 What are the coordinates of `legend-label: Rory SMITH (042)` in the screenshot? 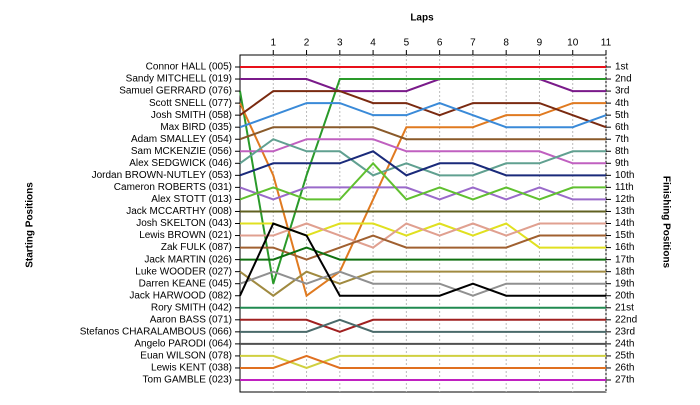 It's located at (191, 307).